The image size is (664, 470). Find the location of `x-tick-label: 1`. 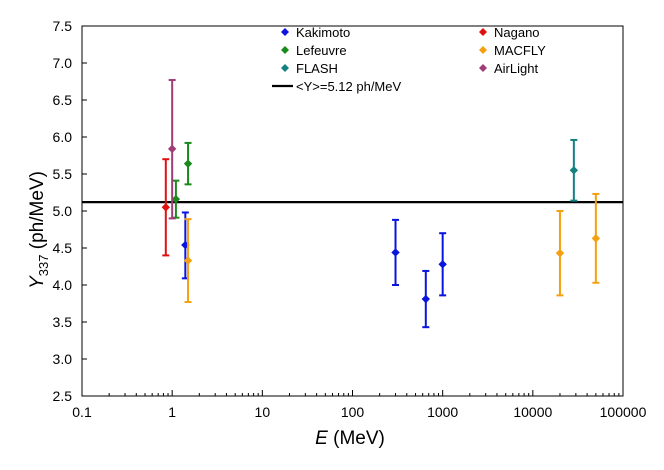

x-tick-label: 1 is located at coordinates (172, 412).